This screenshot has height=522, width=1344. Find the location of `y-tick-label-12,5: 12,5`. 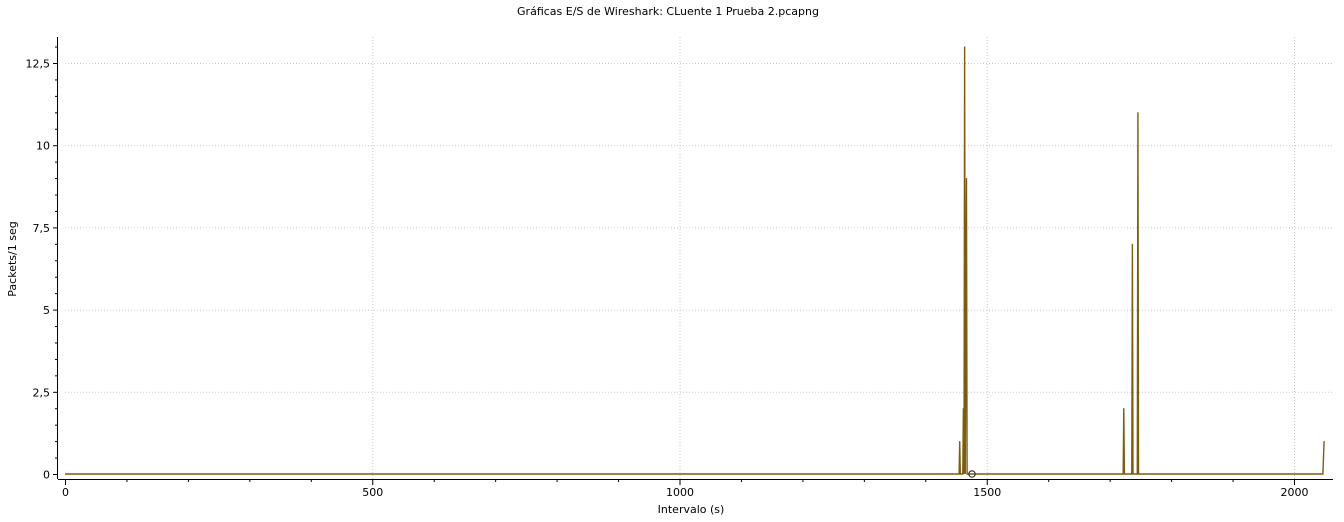

y-tick-label-12,5: 12,5 is located at coordinates (38, 64).